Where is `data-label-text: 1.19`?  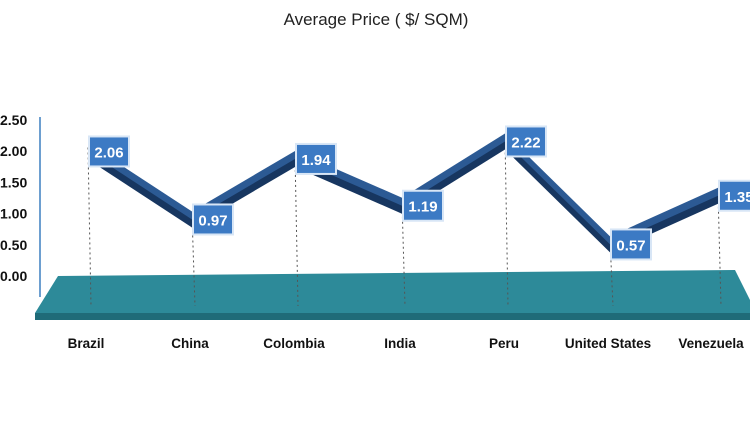 data-label-text: 1.19 is located at coordinates (422, 207).